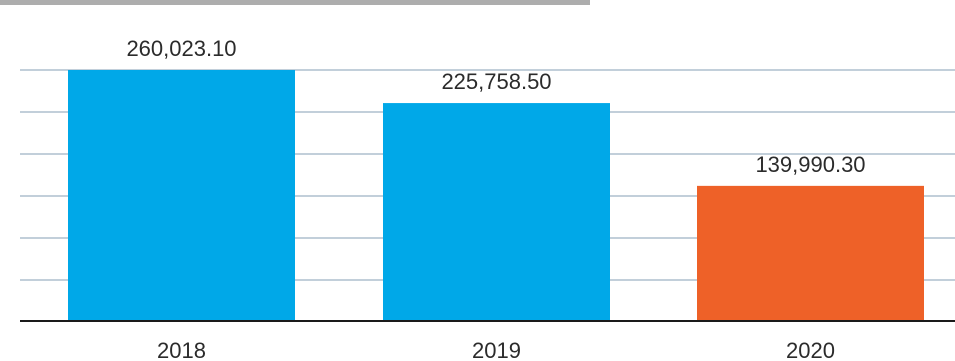 The height and width of the screenshot is (361, 955). I want to click on bar-2019, so click(496, 212).